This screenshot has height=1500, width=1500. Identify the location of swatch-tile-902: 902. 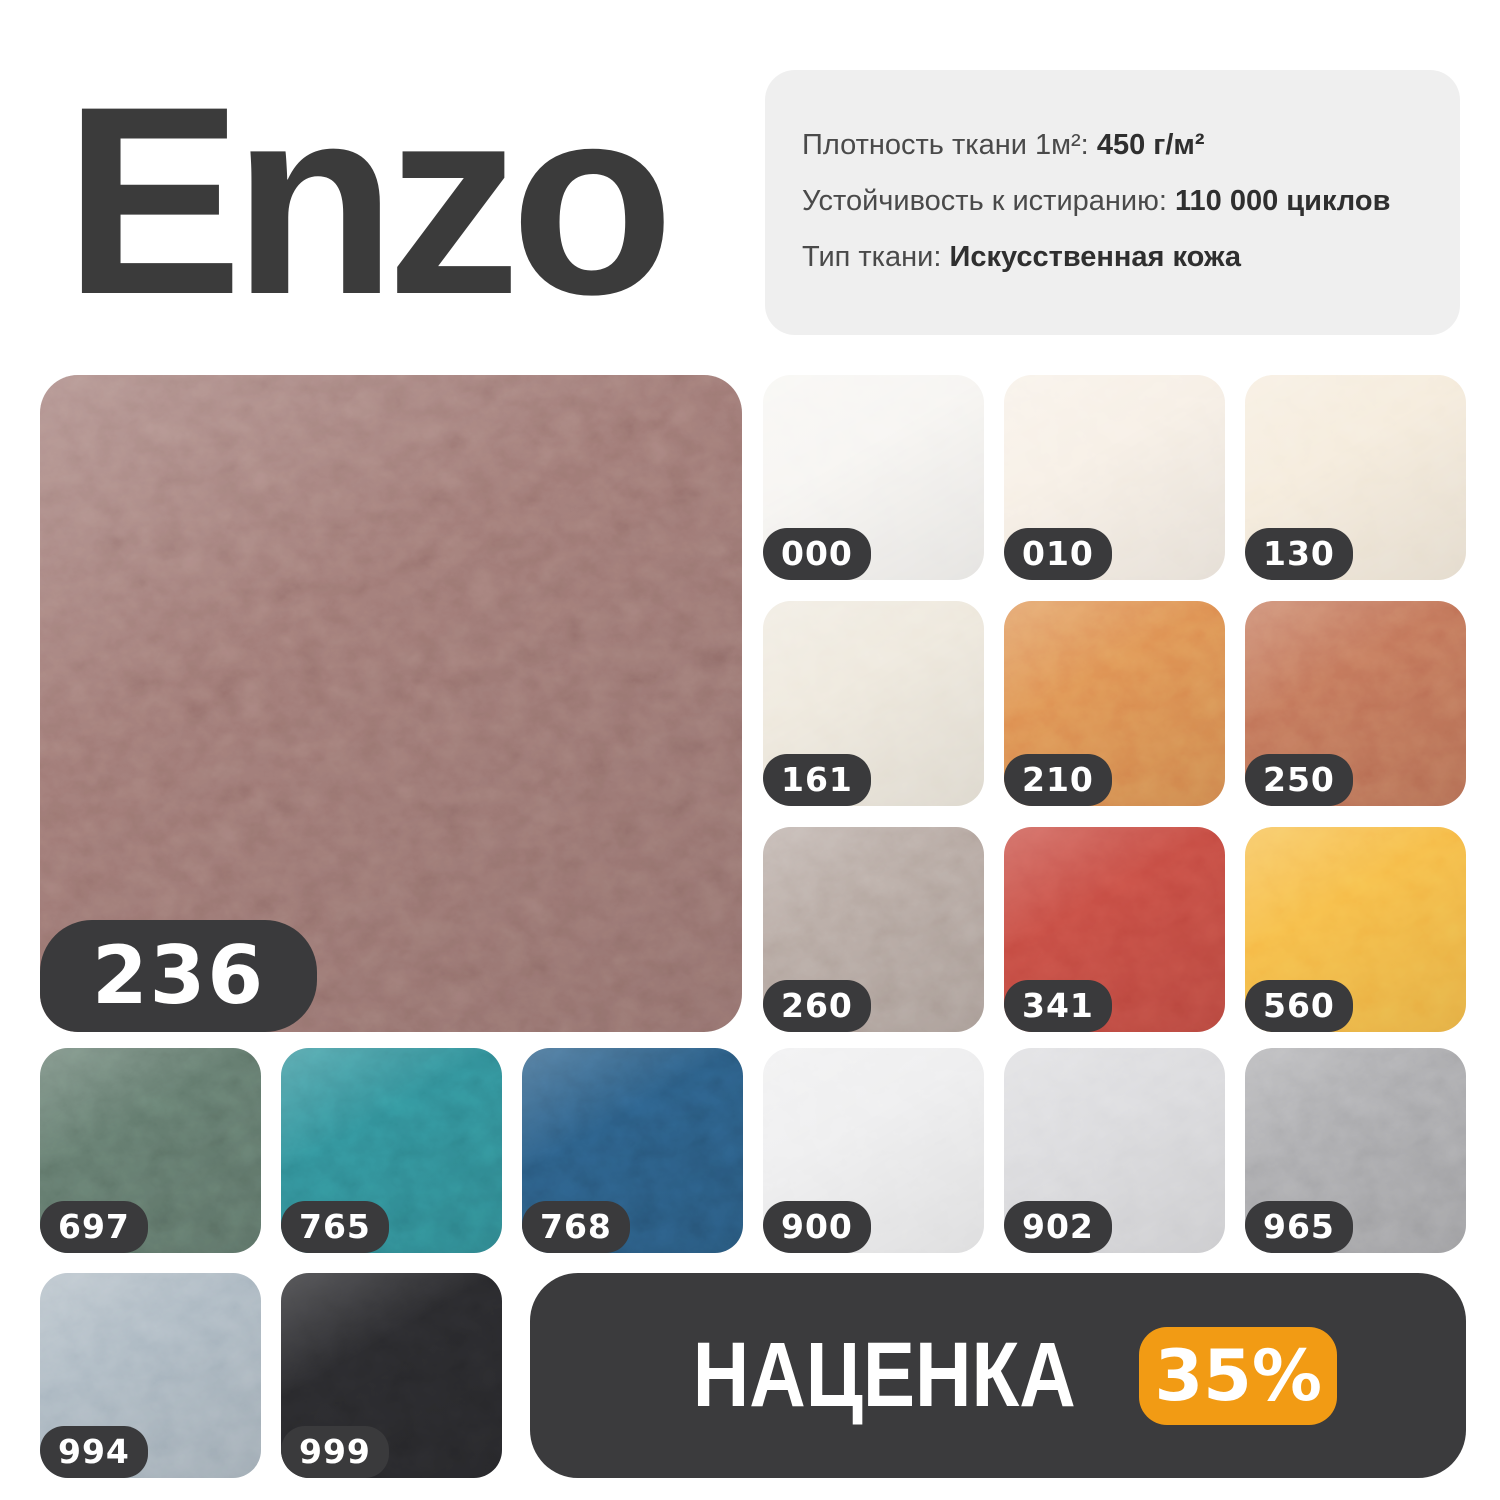
(1114, 1150).